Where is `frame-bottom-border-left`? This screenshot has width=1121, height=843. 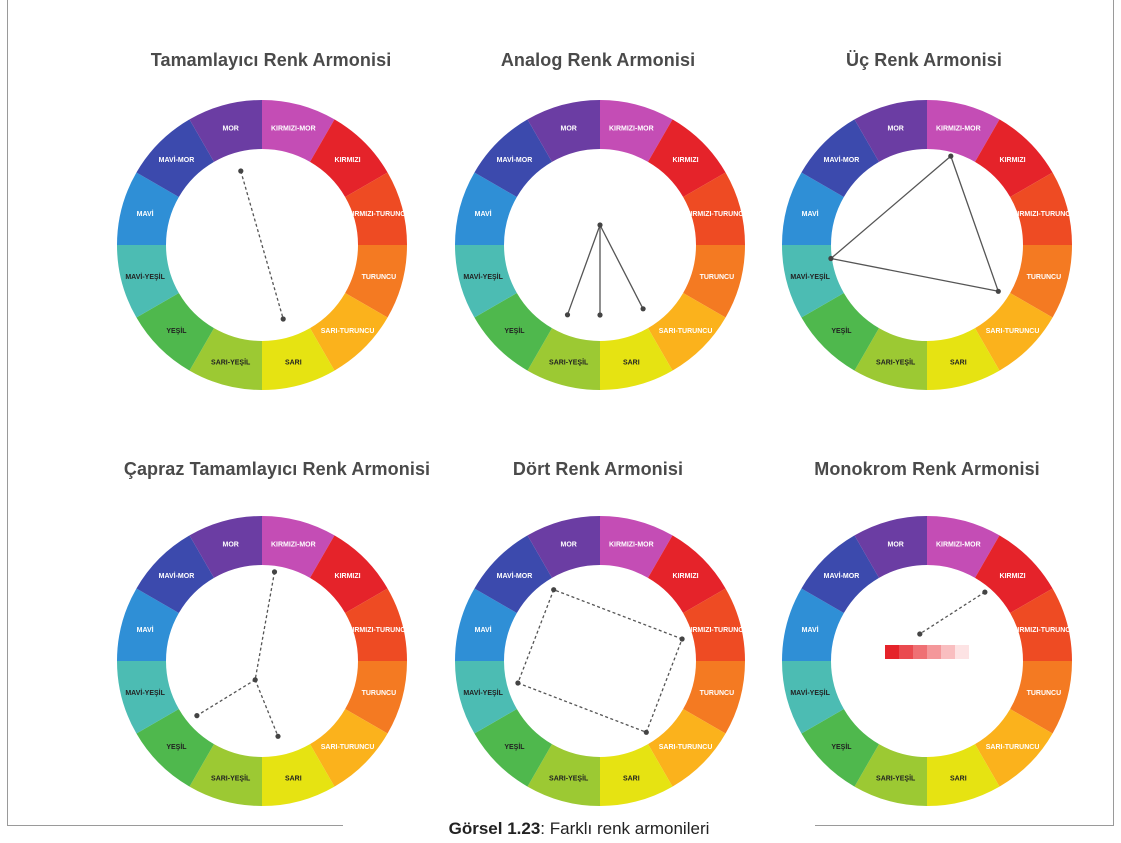 frame-bottom-border-left is located at coordinates (175, 825).